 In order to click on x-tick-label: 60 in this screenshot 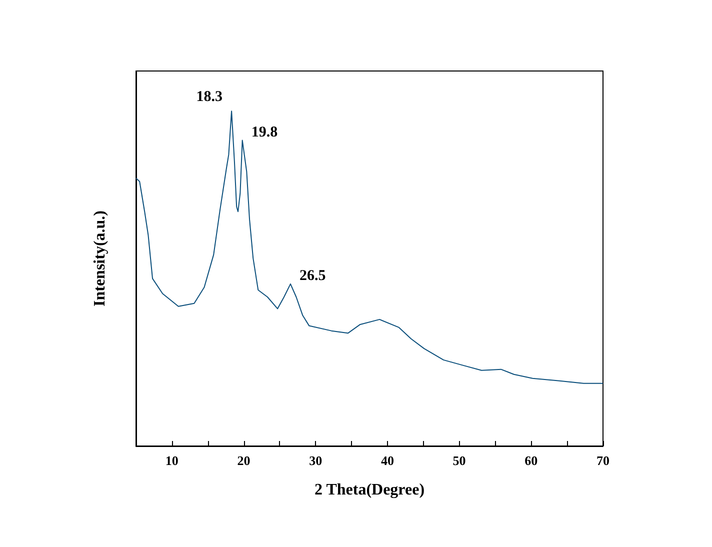, I will do `click(531, 460)`.